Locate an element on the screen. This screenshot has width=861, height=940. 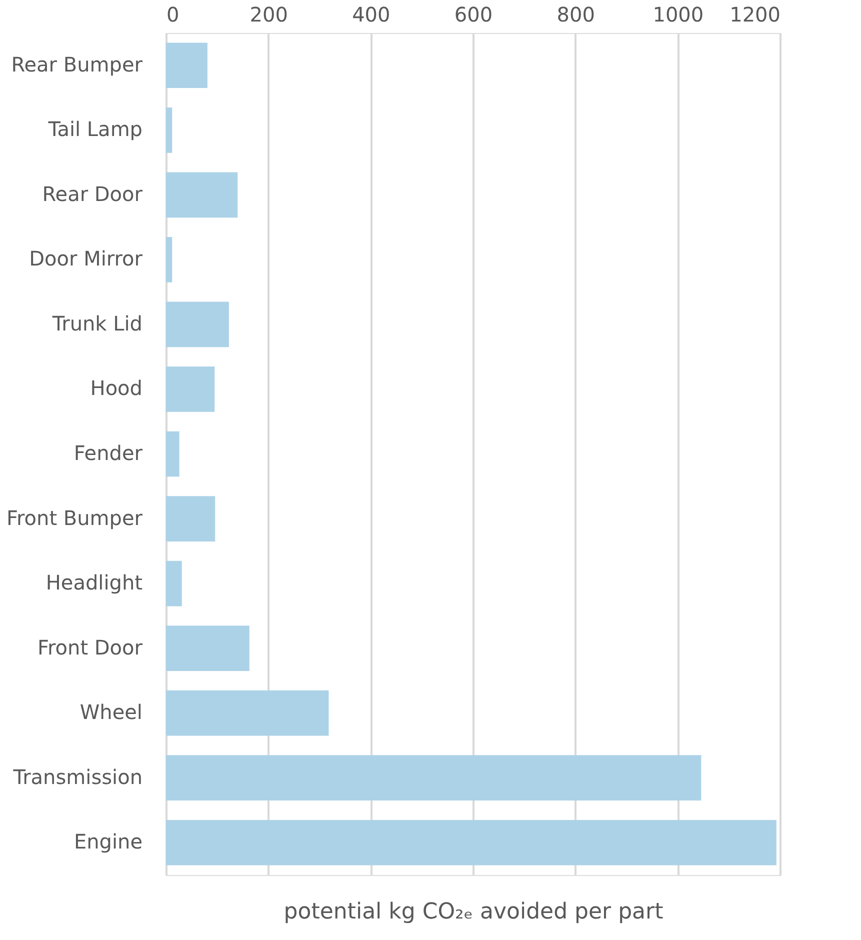
y-tick-label: Rear Bumper is located at coordinates (77, 64).